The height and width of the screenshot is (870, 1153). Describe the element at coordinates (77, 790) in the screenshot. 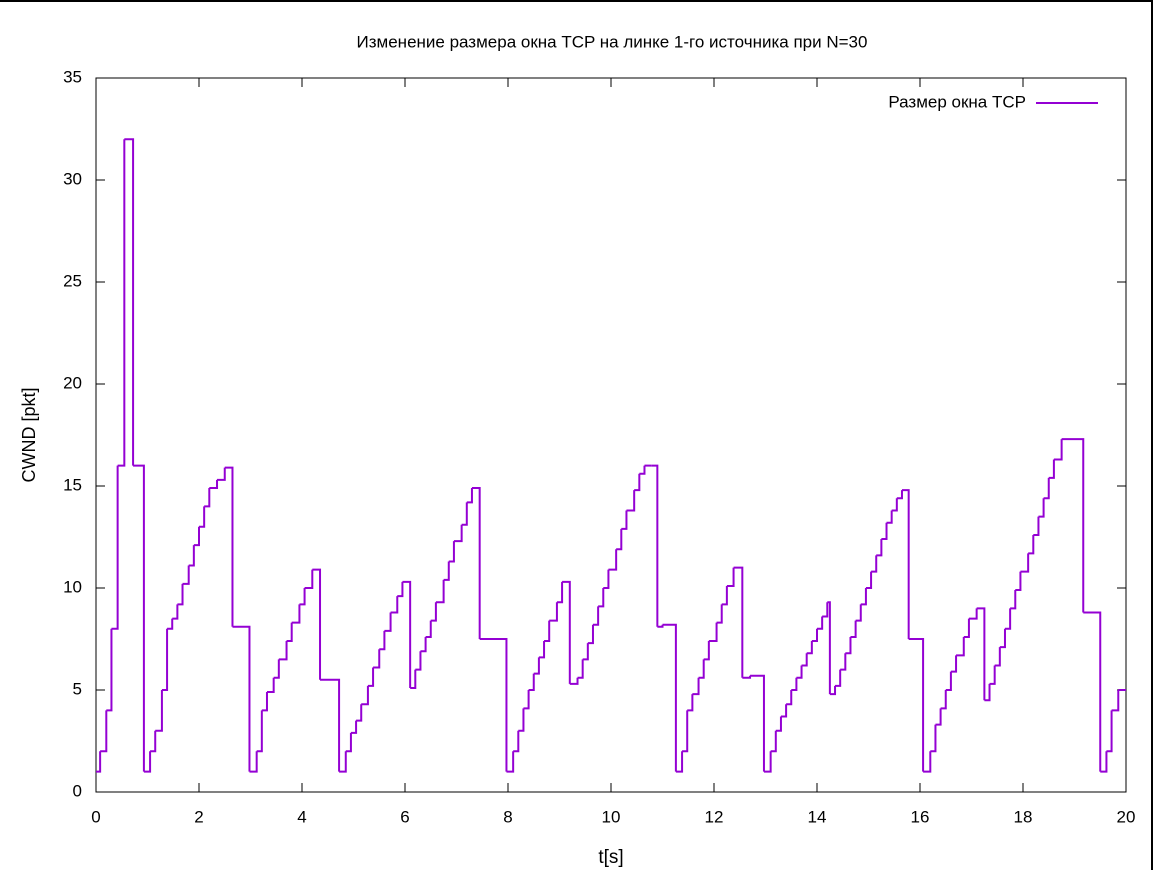

I see `y-tick-label: 0` at that location.